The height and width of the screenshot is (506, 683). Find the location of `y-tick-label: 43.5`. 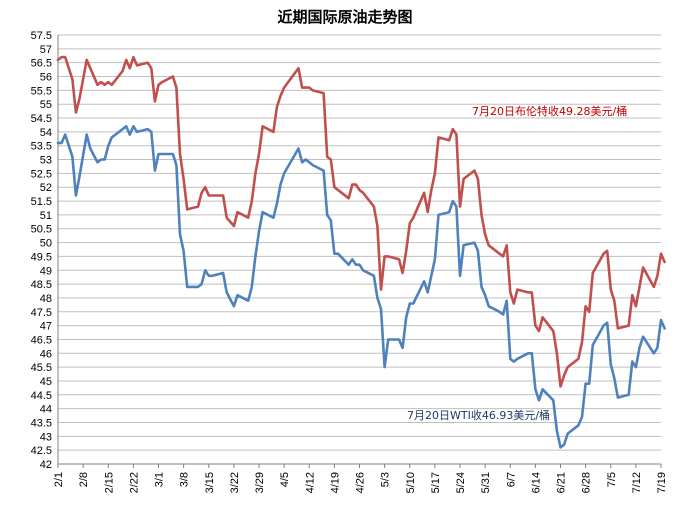

y-tick-label: 43.5 is located at coordinates (41, 423).